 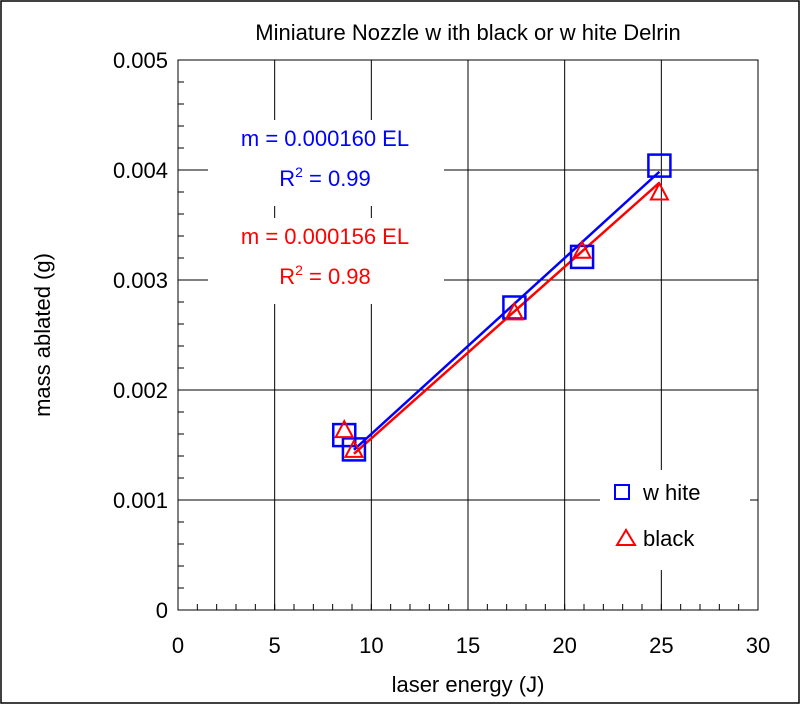 What do you see at coordinates (671, 492) in the screenshot?
I see `legend-label: w hite` at bounding box center [671, 492].